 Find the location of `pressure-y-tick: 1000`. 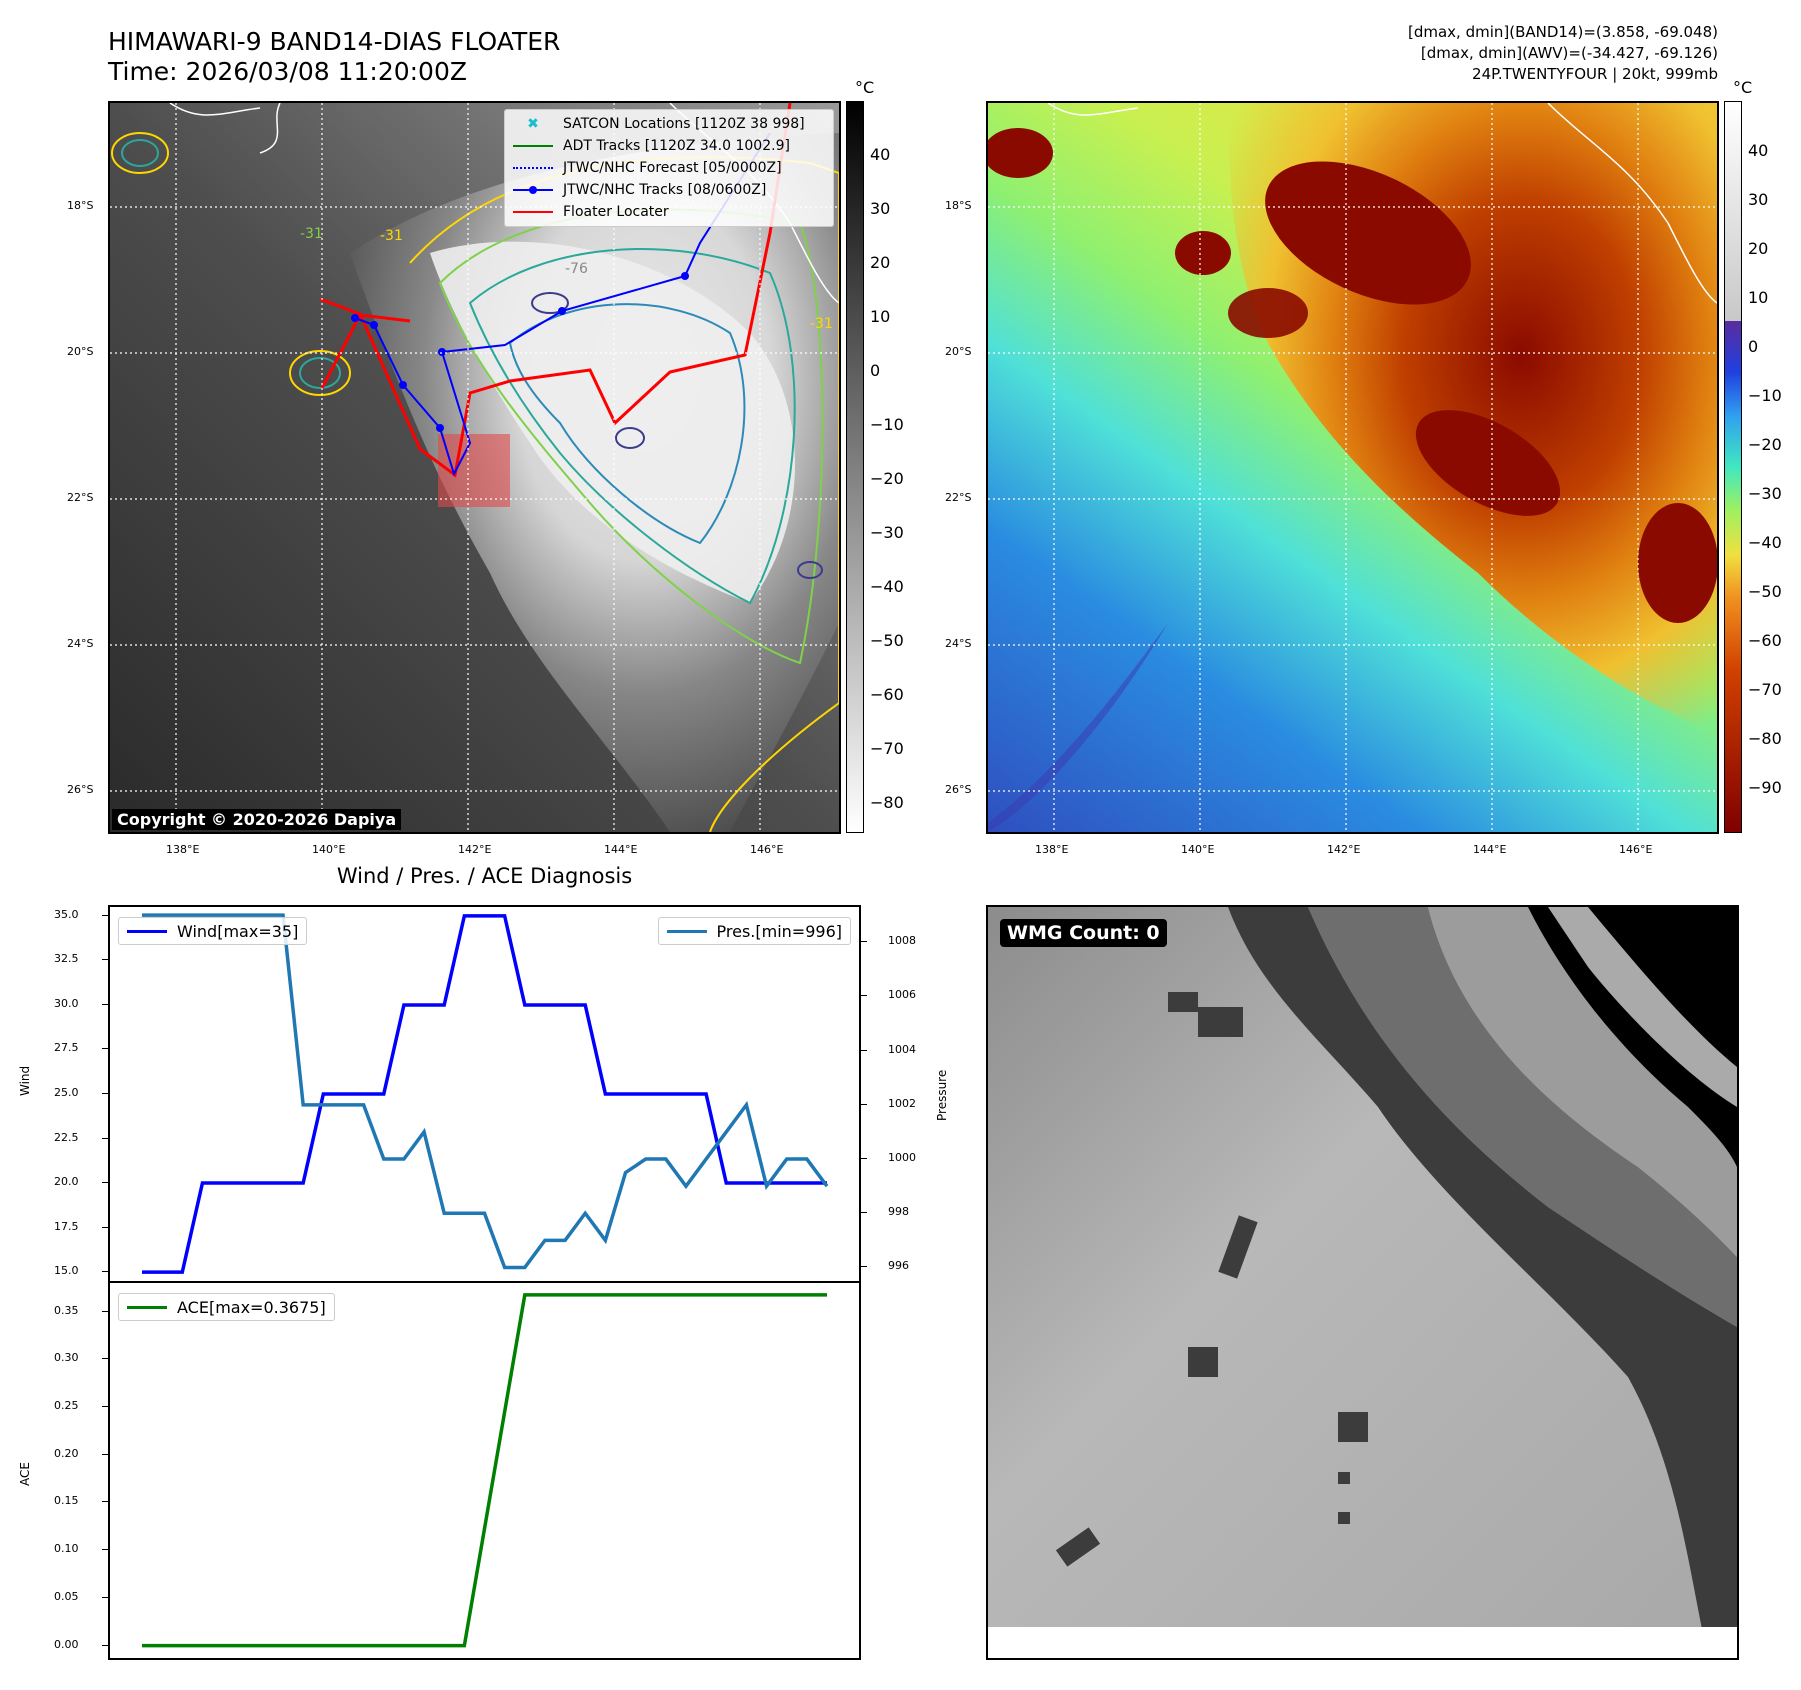

pressure-y-tick: 1000 is located at coordinates (902, 1158).